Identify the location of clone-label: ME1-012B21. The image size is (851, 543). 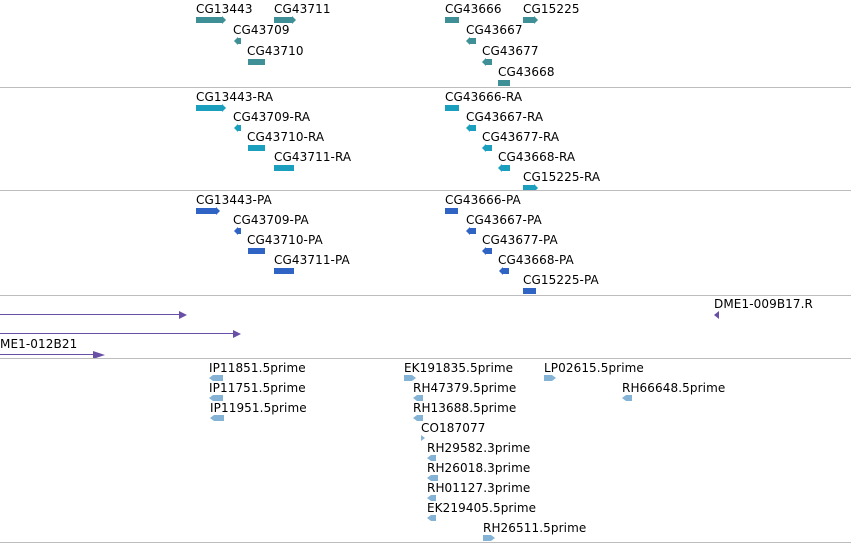
(39, 344).